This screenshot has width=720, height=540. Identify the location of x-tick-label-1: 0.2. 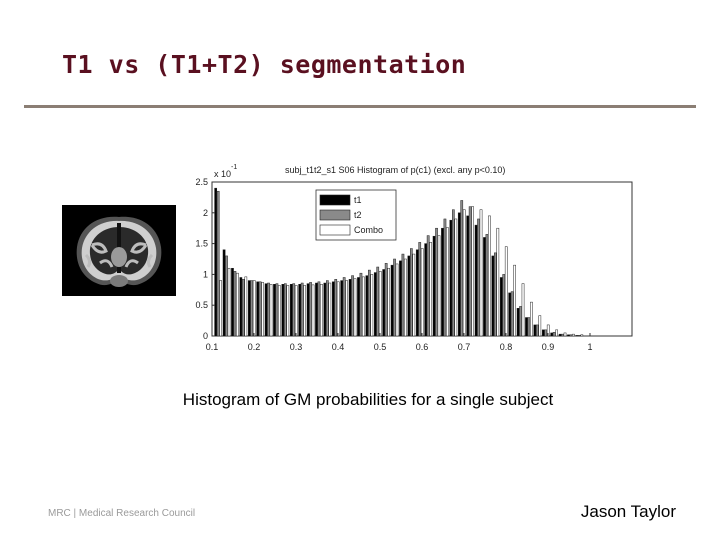
(254, 347).